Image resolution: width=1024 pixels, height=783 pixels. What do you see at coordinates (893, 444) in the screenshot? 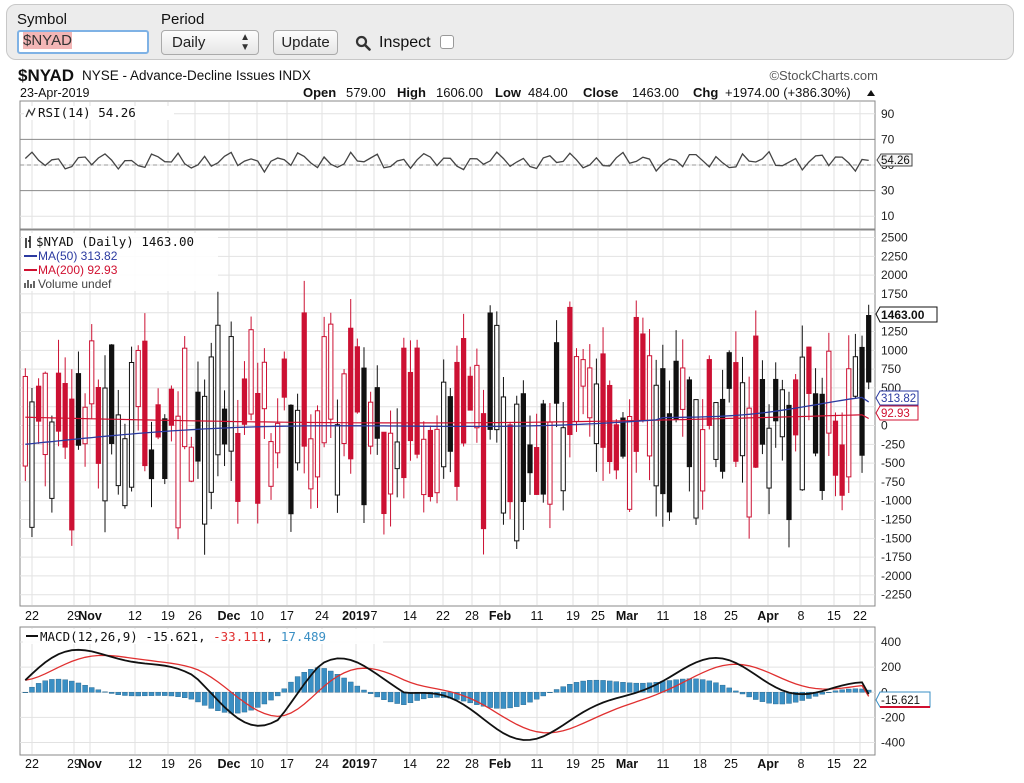
I see `price-tick-label: -250` at bounding box center [893, 444].